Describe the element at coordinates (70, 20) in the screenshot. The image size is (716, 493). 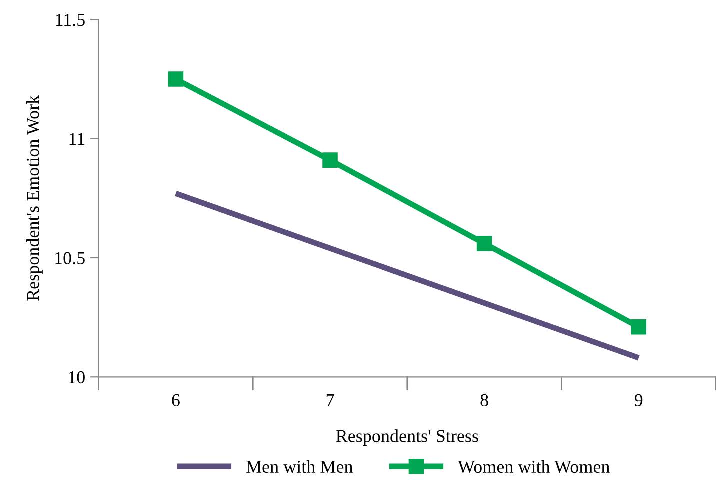
I see `y-tick-label: 11.5` at that location.